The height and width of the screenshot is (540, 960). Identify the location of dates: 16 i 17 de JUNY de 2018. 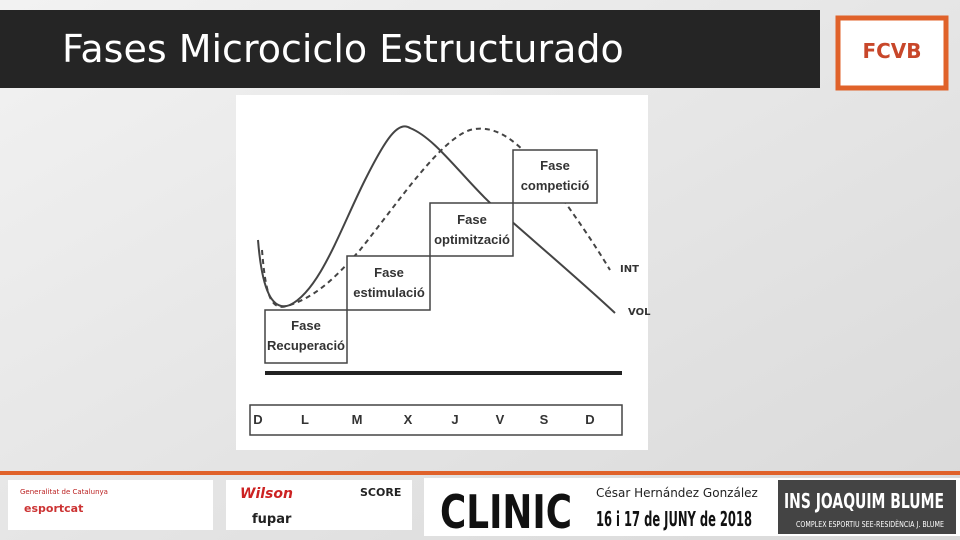
(674, 519).